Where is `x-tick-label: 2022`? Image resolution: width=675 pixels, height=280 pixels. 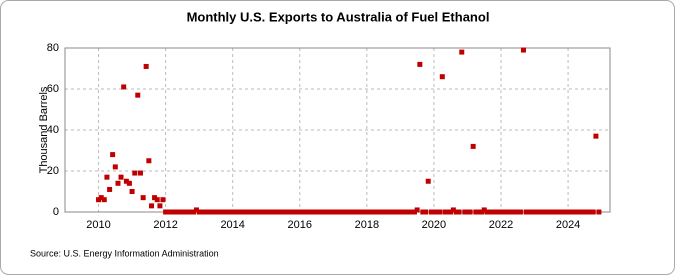 x-tick-label: 2022 is located at coordinates (501, 225).